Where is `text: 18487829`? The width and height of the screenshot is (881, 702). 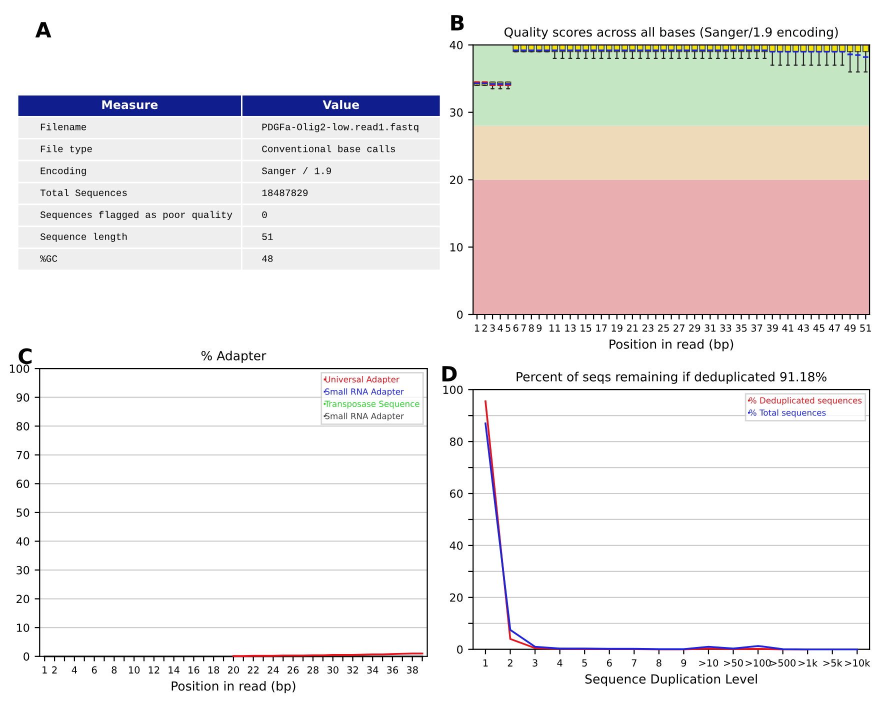 text: 18487829 is located at coordinates (285, 193).